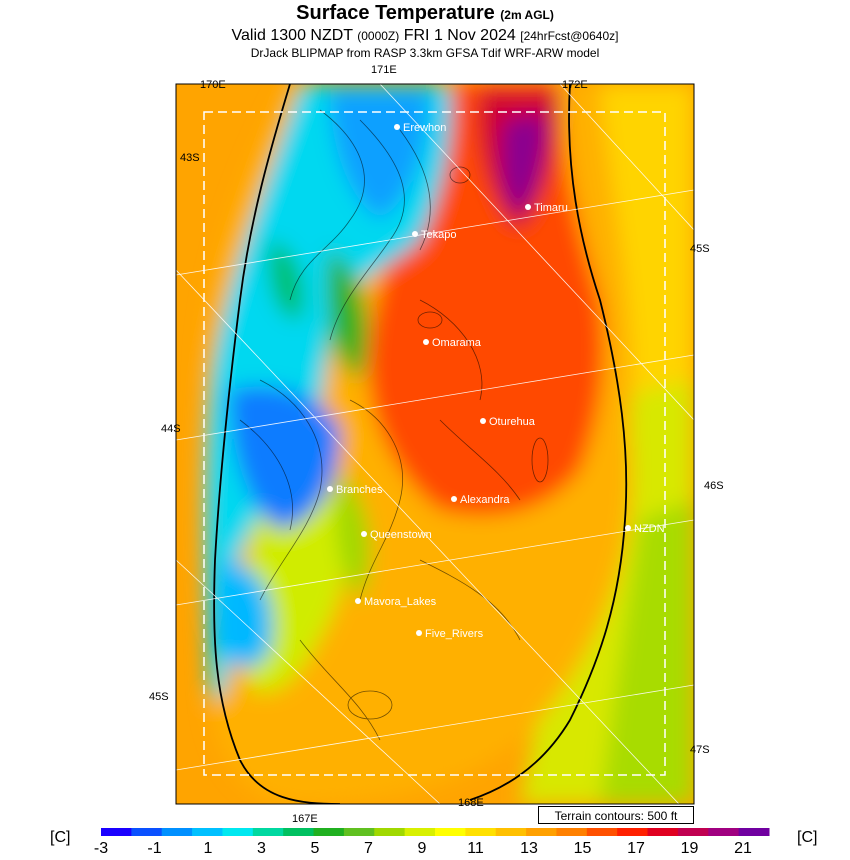 The width and height of the screenshot is (850, 860). Describe the element at coordinates (305, 819) in the screenshot. I see `lon-label-167e: 167E` at that location.